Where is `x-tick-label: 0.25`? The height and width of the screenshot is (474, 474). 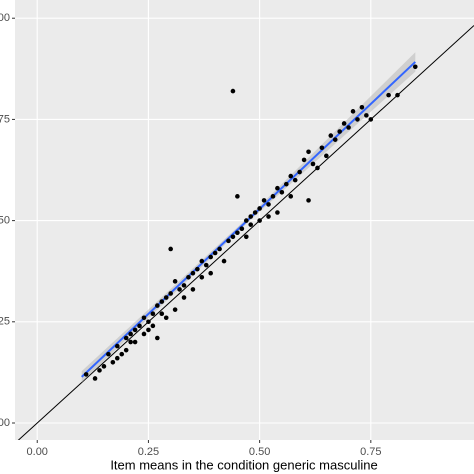
x-tick-label: 0.25 is located at coordinates (148, 452).